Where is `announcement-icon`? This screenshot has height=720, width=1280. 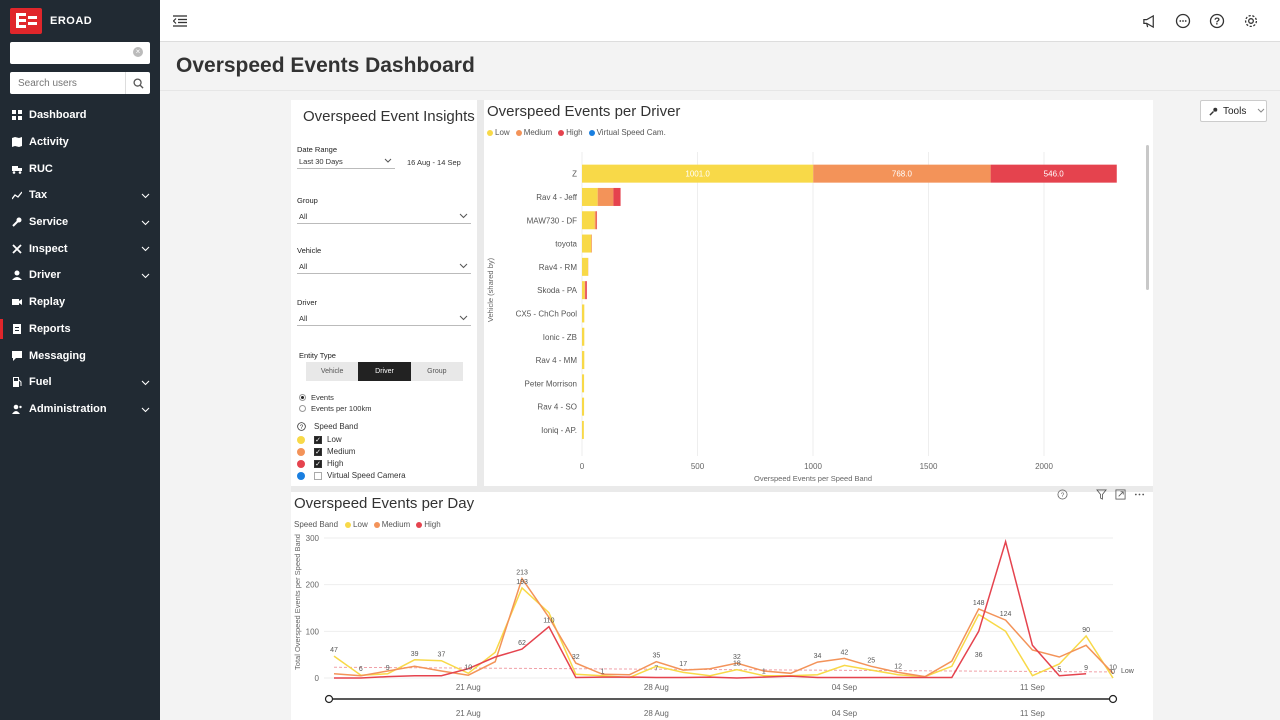 announcement-icon is located at coordinates (1149, 21).